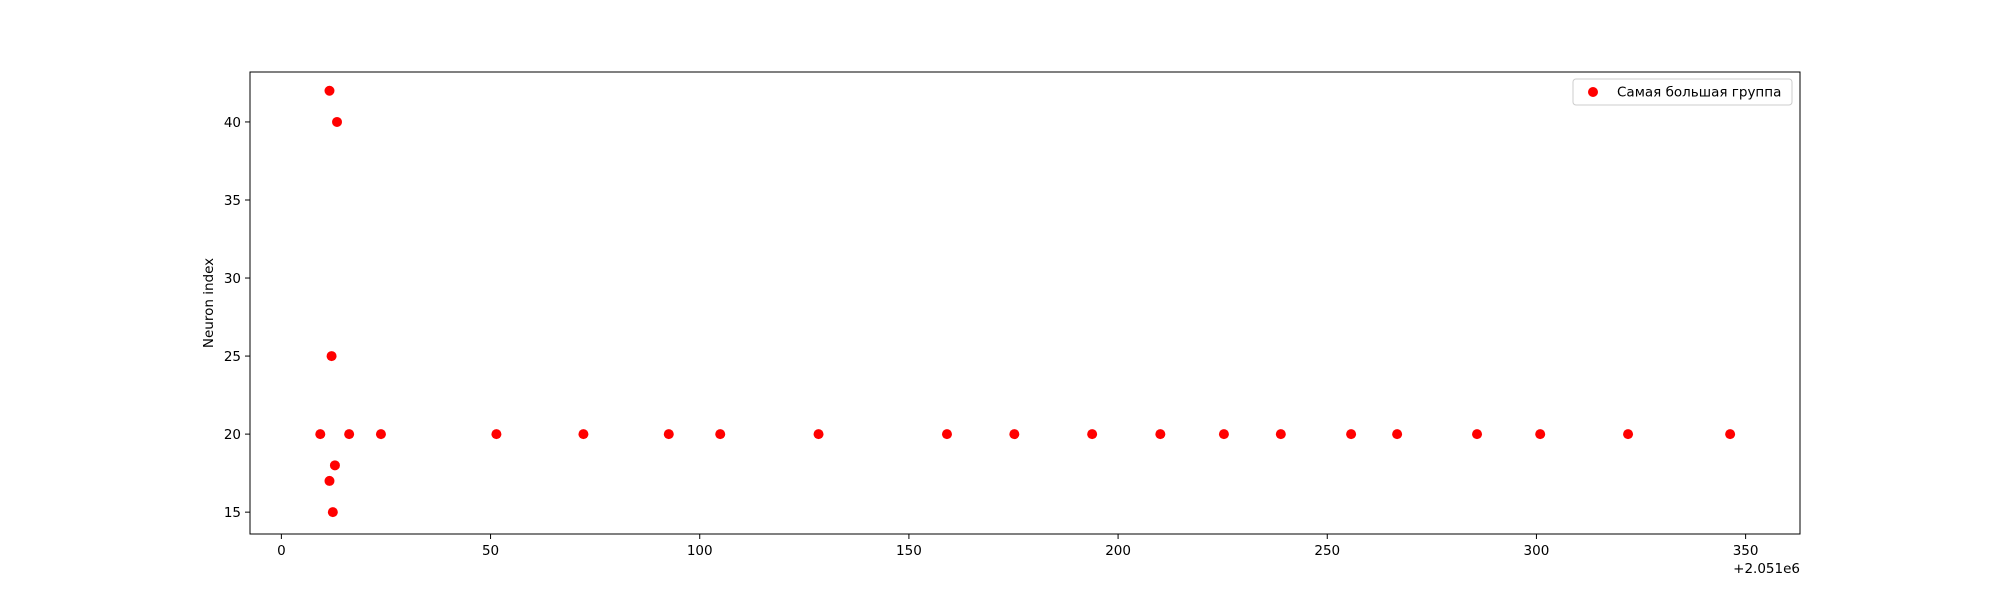 Image resolution: width=2000 pixels, height=605 pixels. What do you see at coordinates (1766, 569) in the screenshot?
I see `x-offset-label: +2.051e6` at bounding box center [1766, 569].